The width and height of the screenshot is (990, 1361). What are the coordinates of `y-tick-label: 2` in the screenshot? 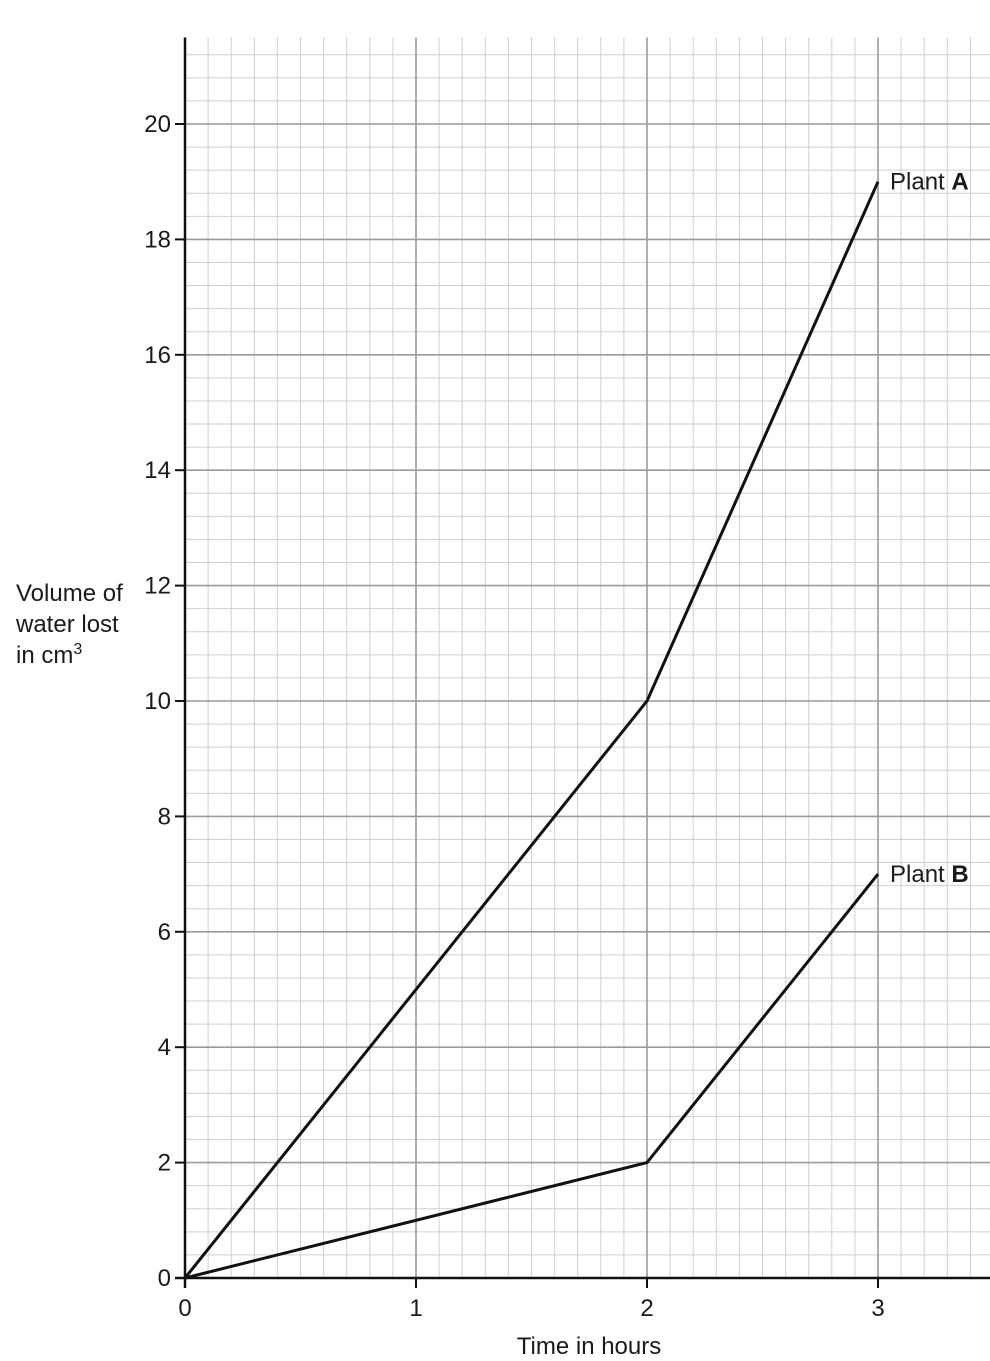 It's located at (164, 1163).